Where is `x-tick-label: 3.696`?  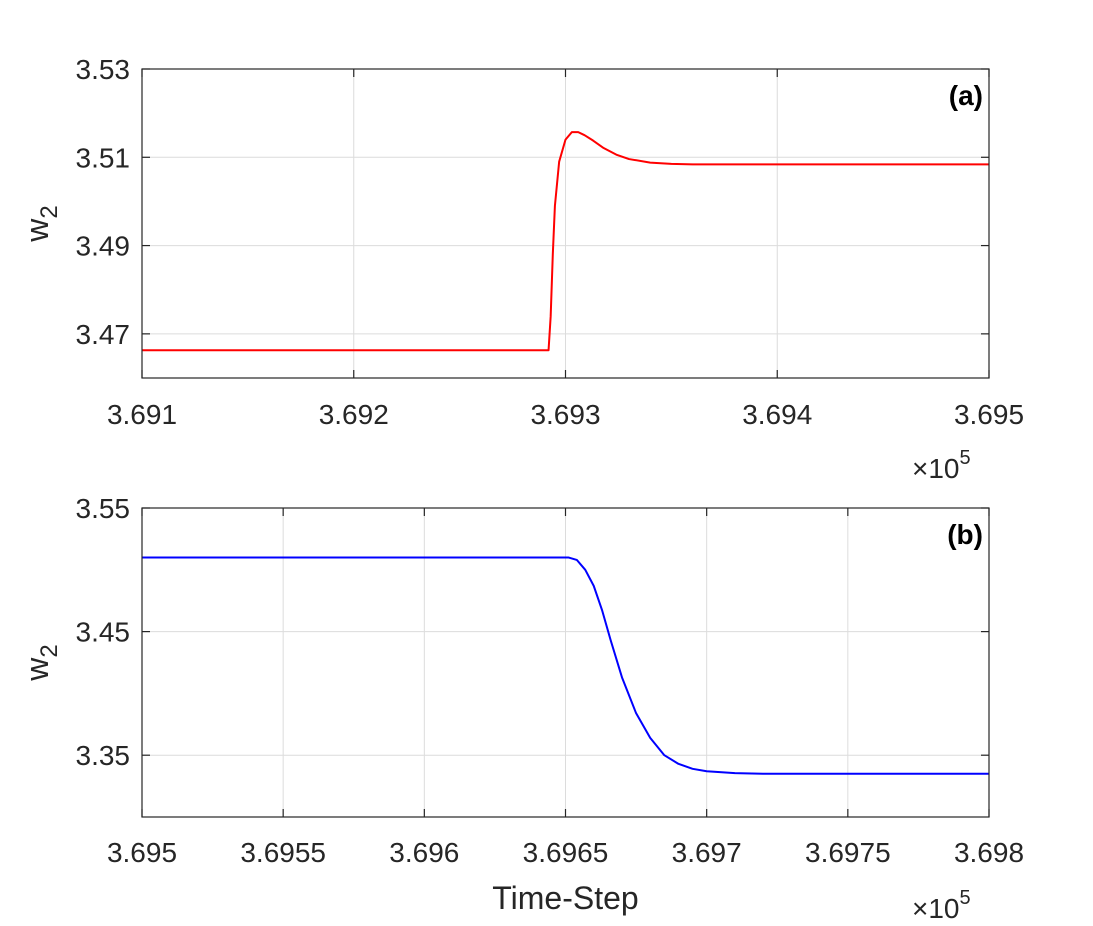
x-tick-label: 3.696 is located at coordinates (424, 852).